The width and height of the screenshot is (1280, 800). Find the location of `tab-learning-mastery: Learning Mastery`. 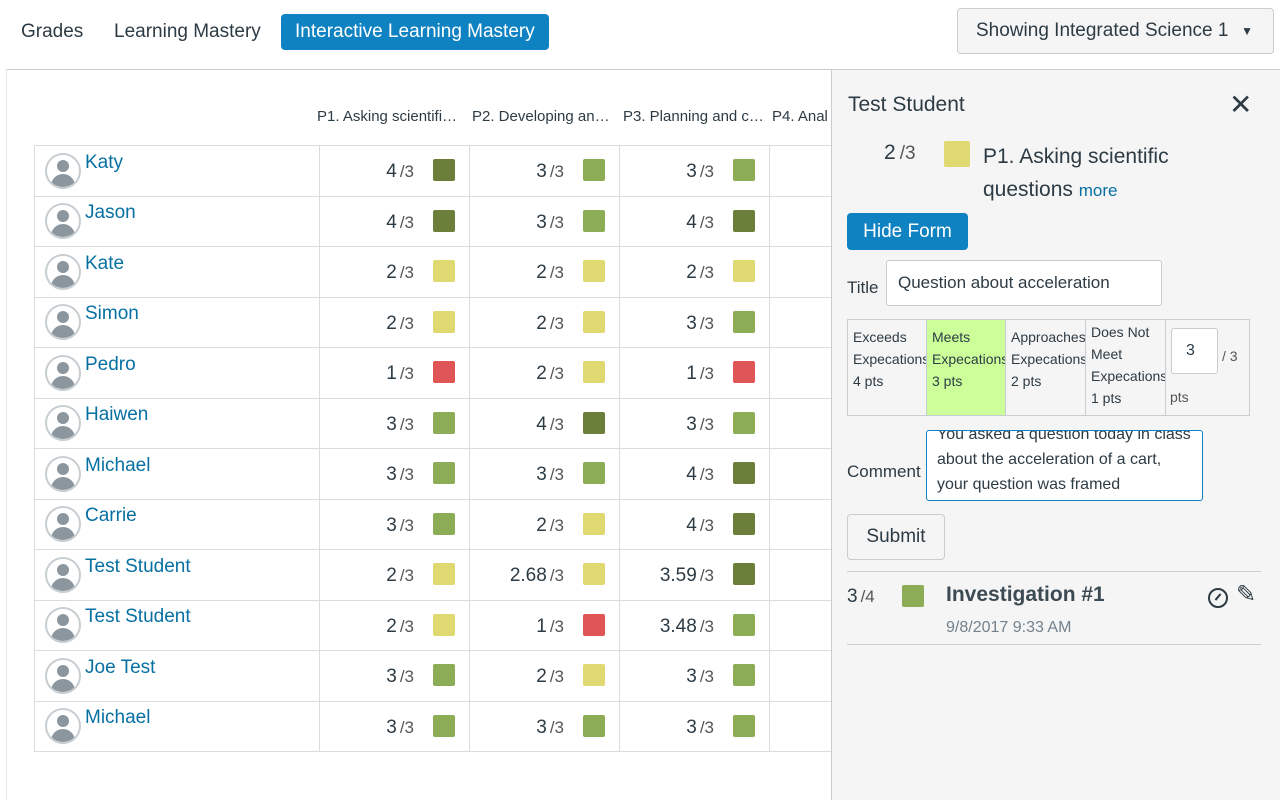

tab-learning-mastery: Learning Mastery is located at coordinates (187, 31).